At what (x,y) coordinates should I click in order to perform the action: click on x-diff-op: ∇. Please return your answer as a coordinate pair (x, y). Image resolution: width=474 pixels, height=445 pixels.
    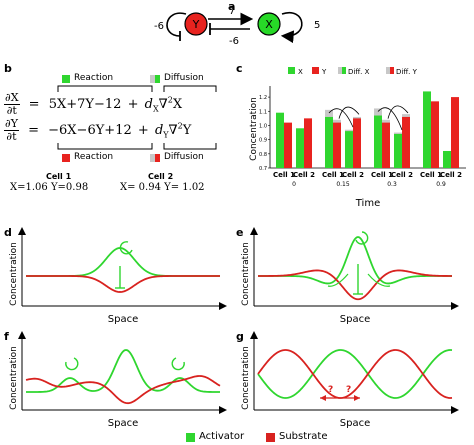
    Looking at the image, I should click on (163, 104).